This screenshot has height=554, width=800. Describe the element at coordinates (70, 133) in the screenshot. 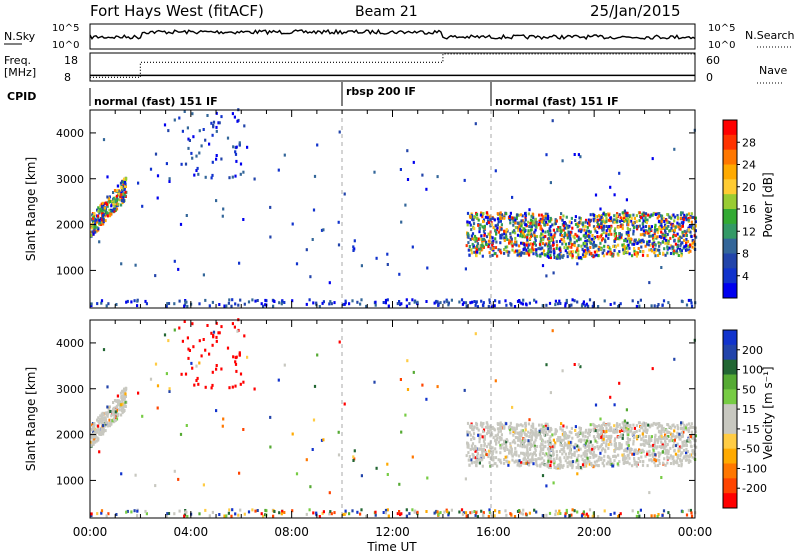

I see `y-tick-label: 4000` at that location.